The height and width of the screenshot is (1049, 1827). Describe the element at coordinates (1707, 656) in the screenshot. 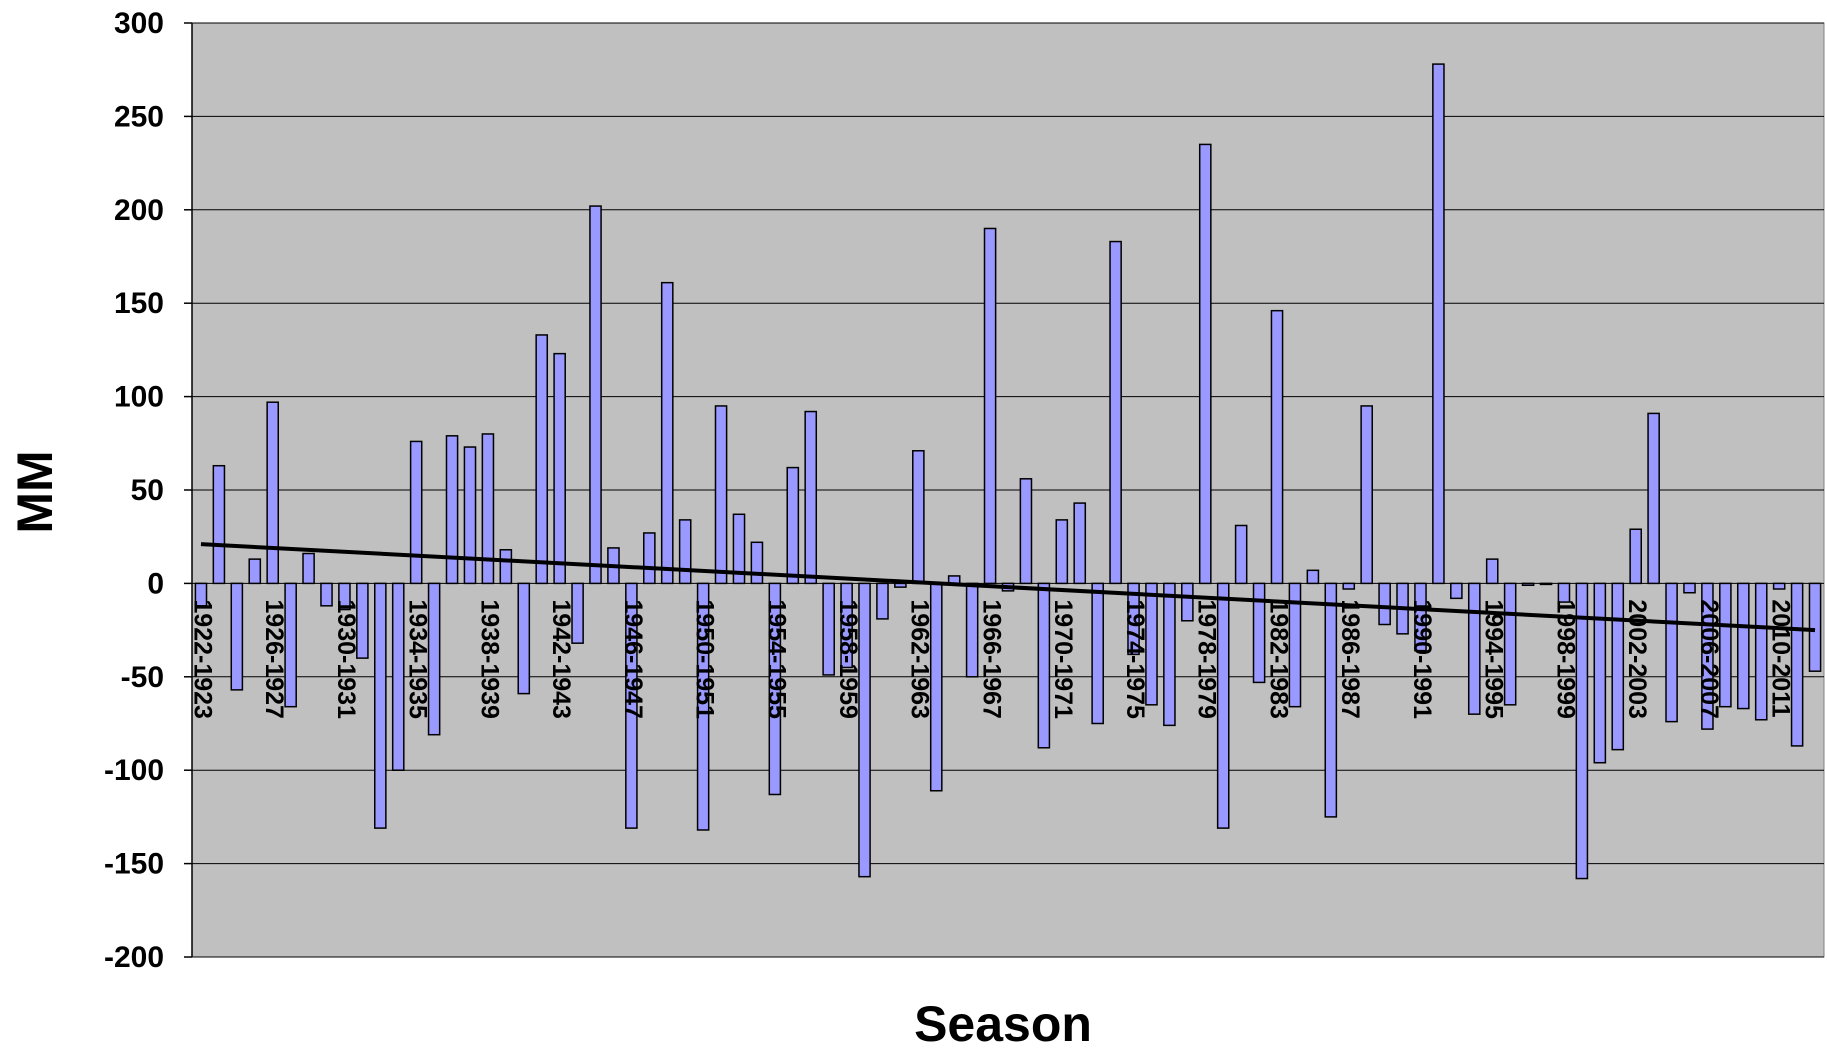

I see `bar-2006-2007` at that location.